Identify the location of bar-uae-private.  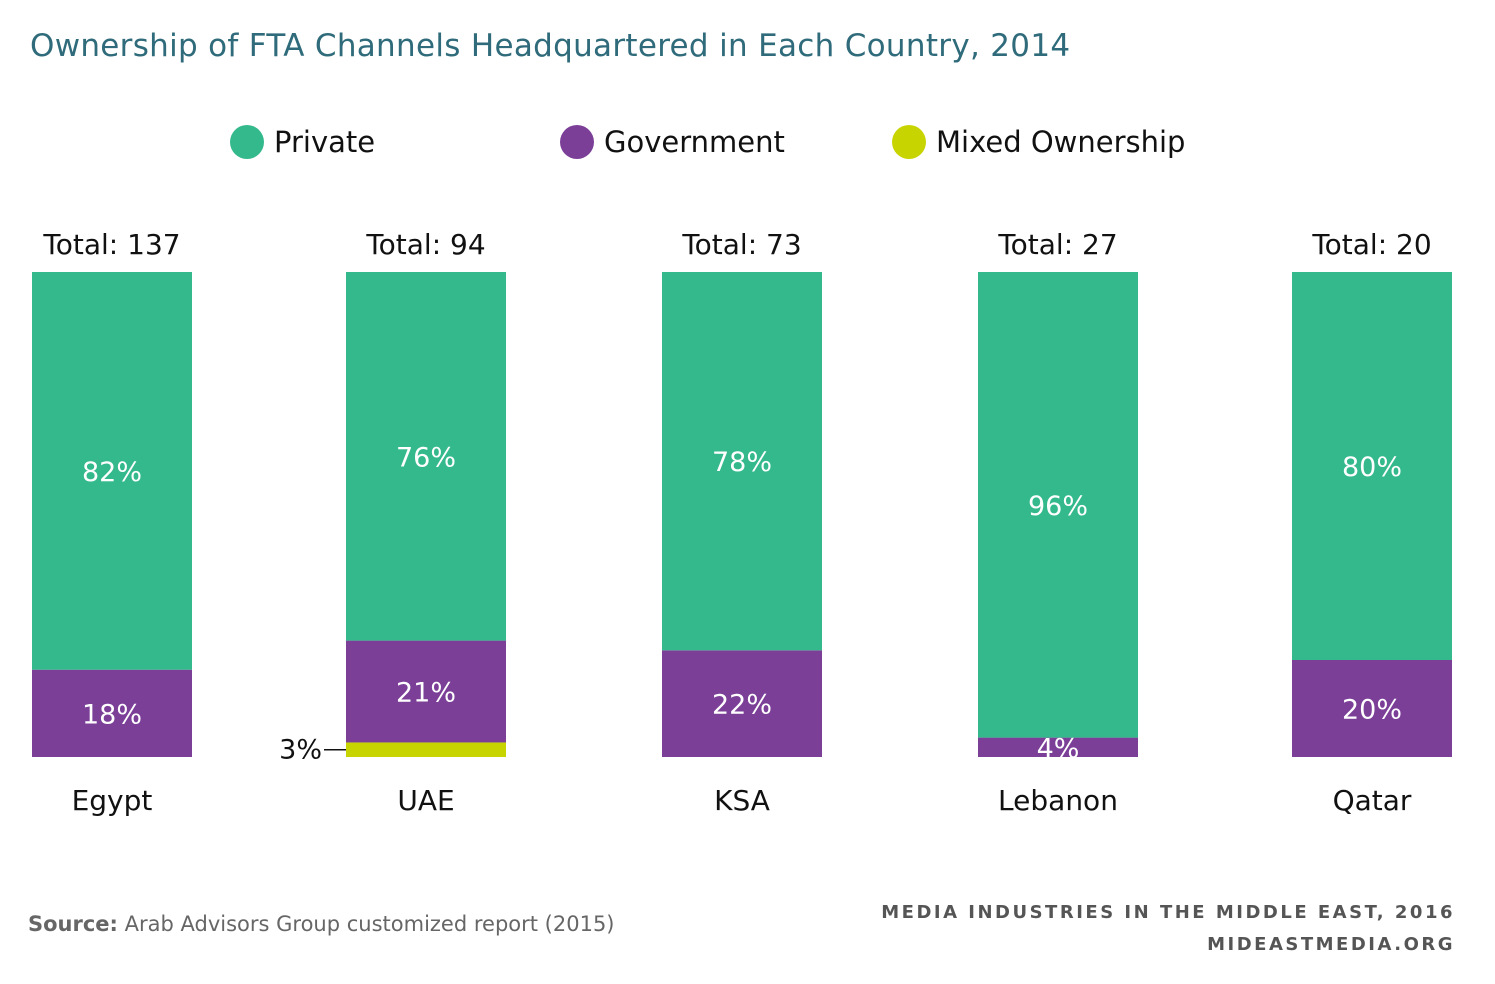
(426, 456).